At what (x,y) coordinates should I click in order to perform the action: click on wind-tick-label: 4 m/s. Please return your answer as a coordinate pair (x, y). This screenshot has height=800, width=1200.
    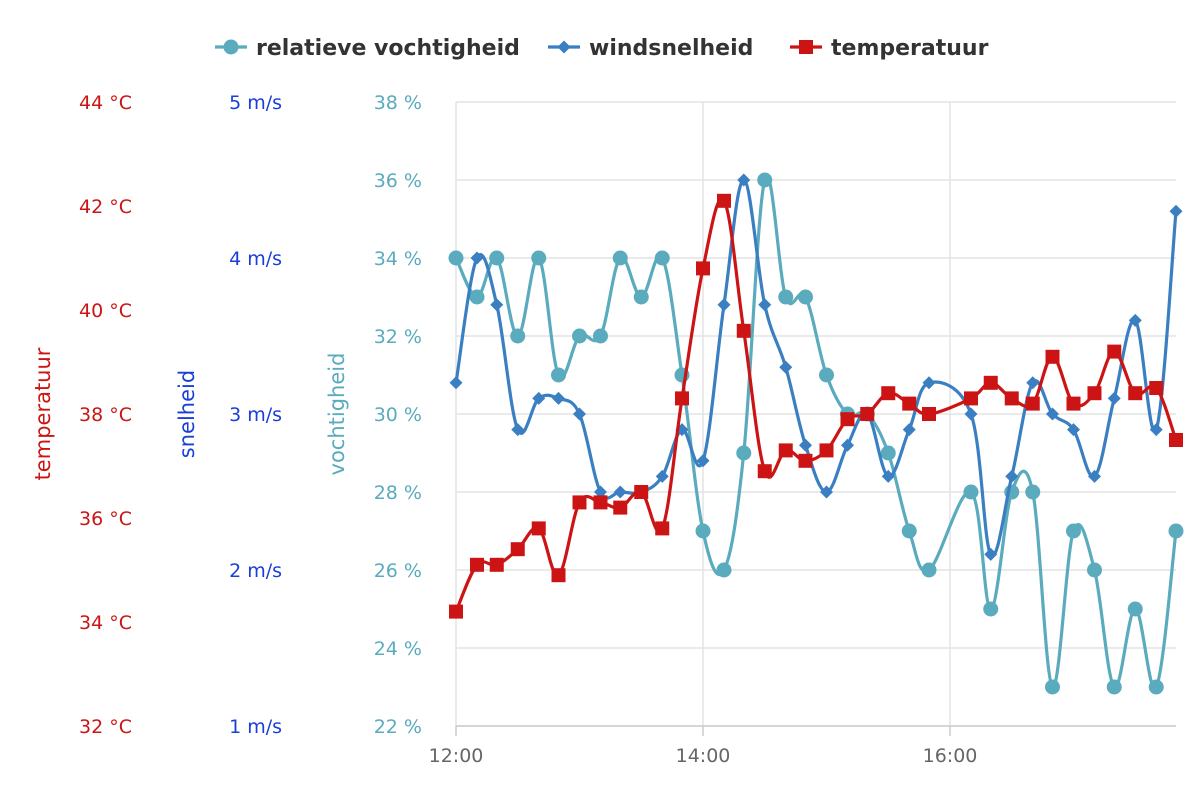
    Looking at the image, I should click on (255, 259).